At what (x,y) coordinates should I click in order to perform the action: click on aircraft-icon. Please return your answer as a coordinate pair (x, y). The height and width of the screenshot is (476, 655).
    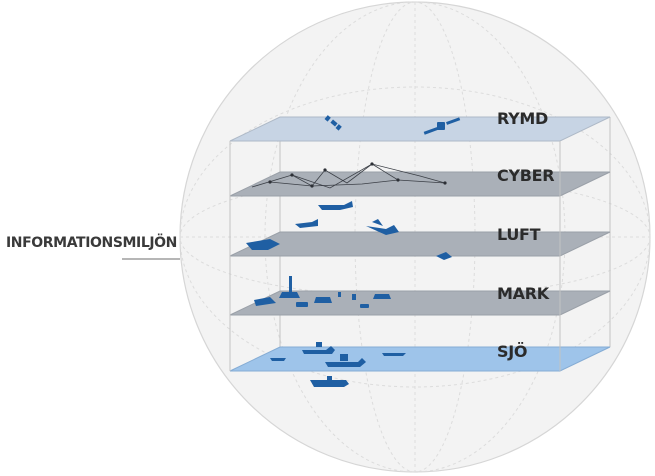
    Looking at the image, I should click on (349, 230).